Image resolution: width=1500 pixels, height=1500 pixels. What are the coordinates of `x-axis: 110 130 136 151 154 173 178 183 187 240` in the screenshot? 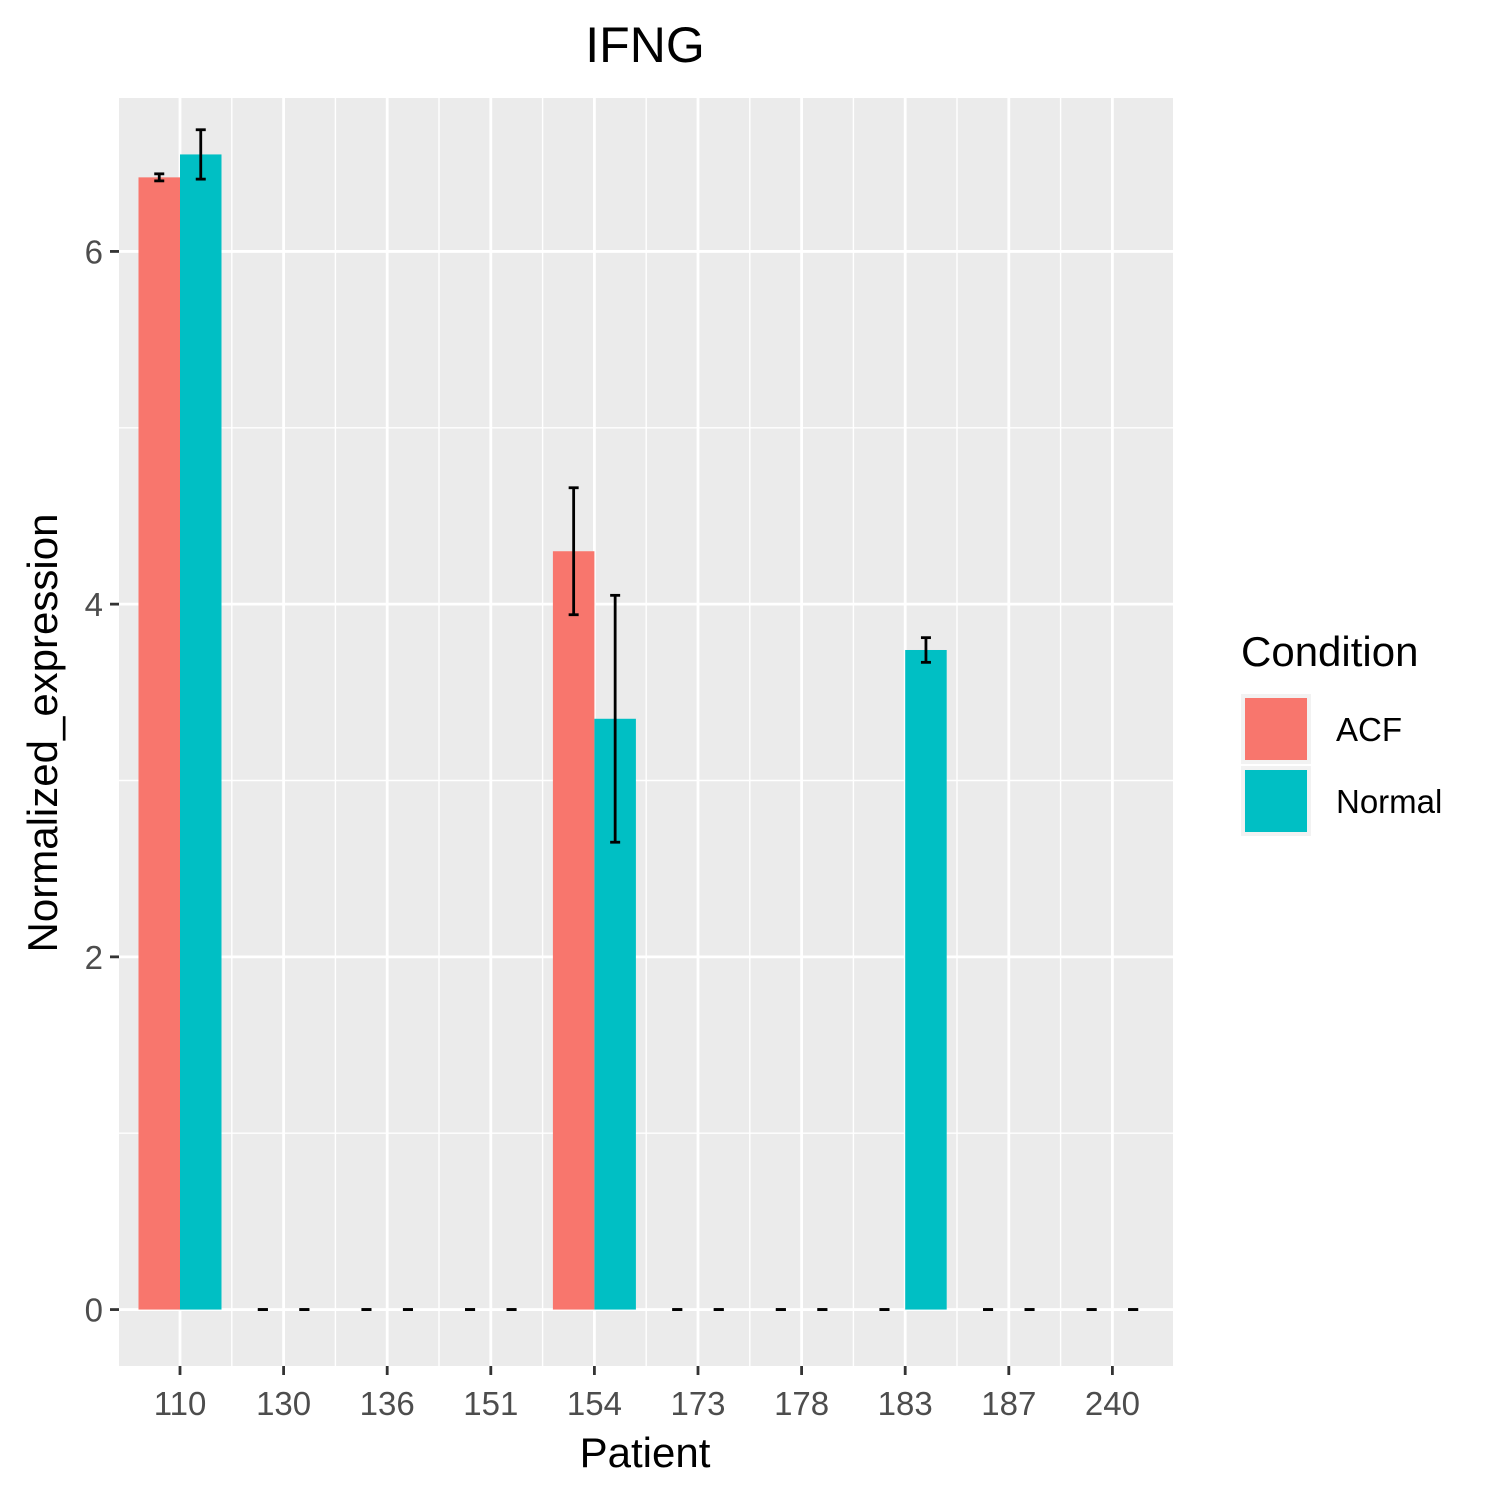 It's located at (647, 1394).